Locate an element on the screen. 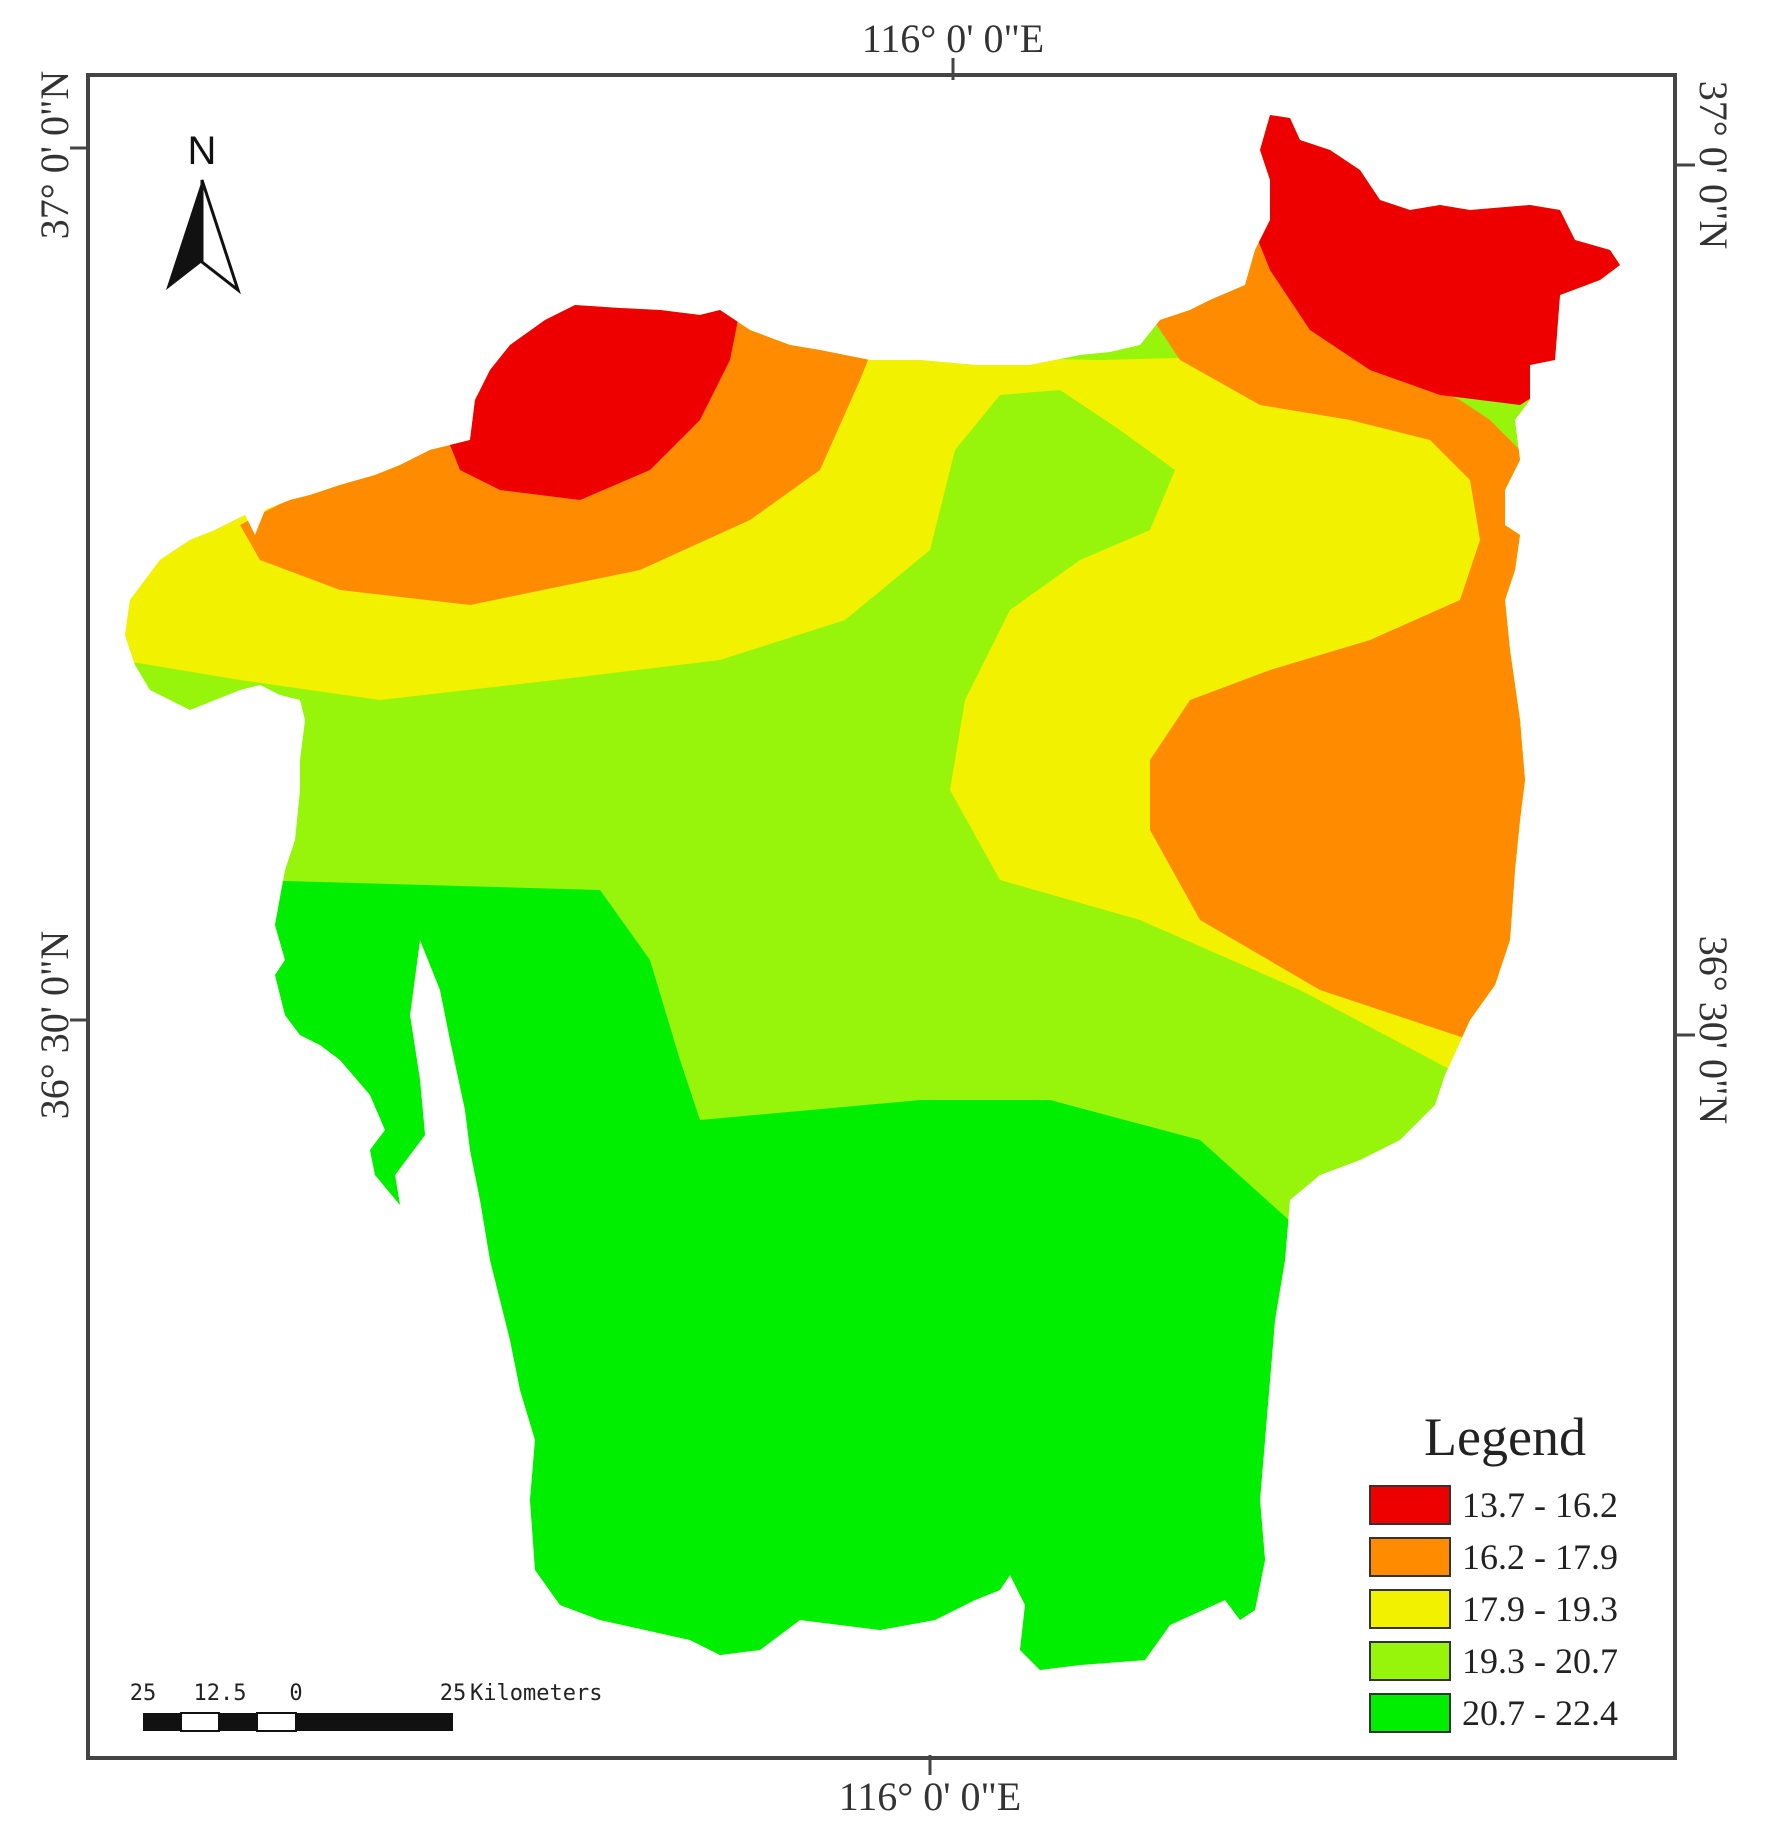  coord-bottom-label: 116° 0' 0"E is located at coordinates (930, 1796).